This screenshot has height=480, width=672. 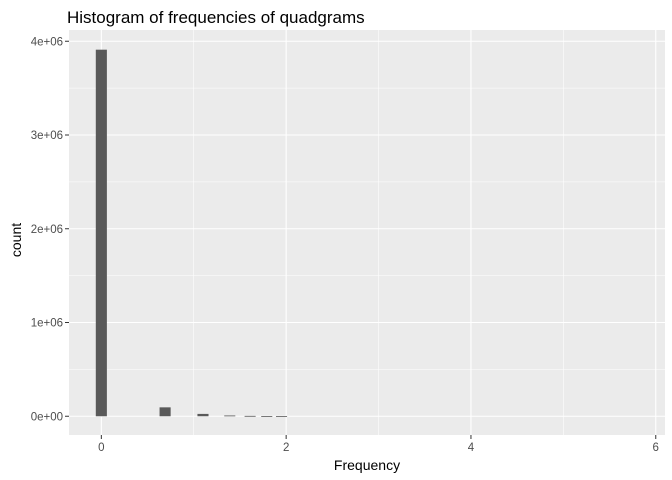 What do you see at coordinates (47, 417) in the screenshot?
I see `y-tick-label: 0e+00` at bounding box center [47, 417].